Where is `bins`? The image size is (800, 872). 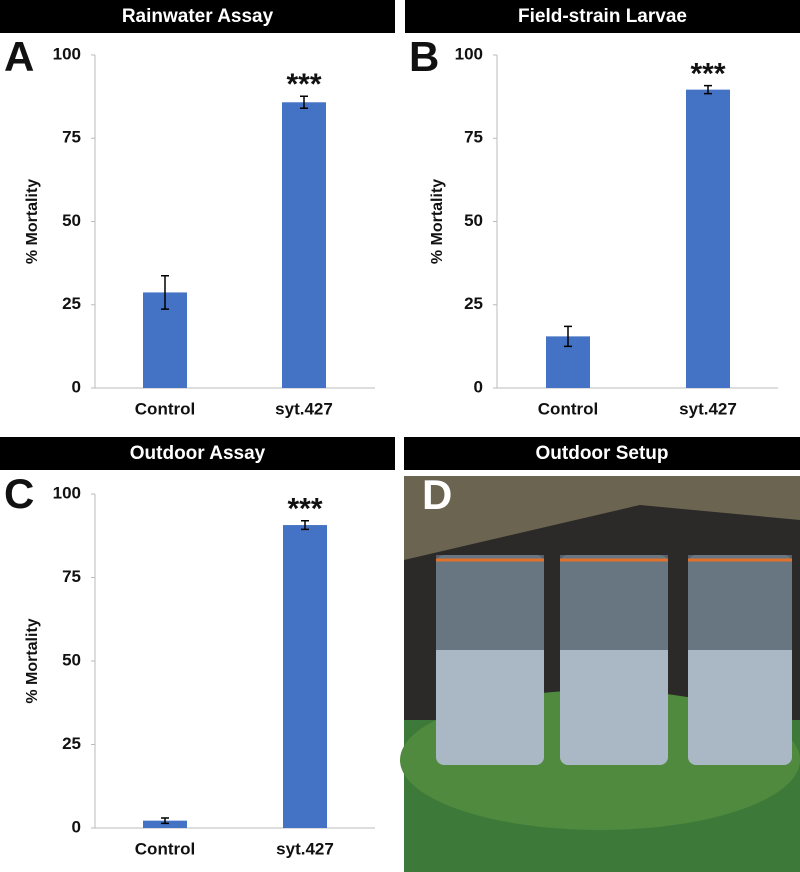 bins is located at coordinates (614, 660).